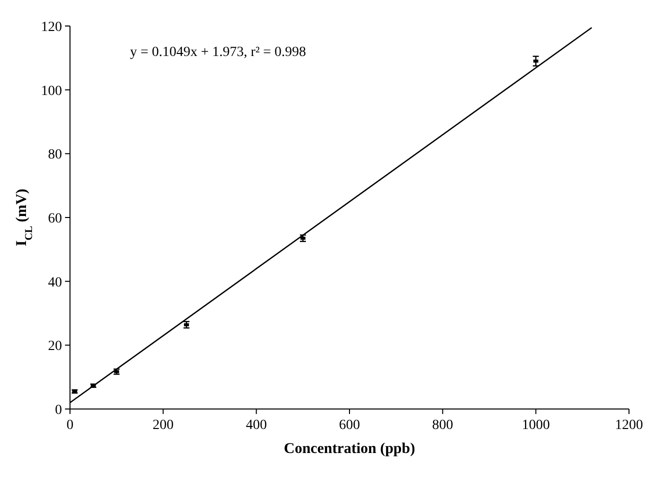 The height and width of the screenshot is (479, 659). What do you see at coordinates (70, 425) in the screenshot?
I see `x-tick-label: 0` at bounding box center [70, 425].